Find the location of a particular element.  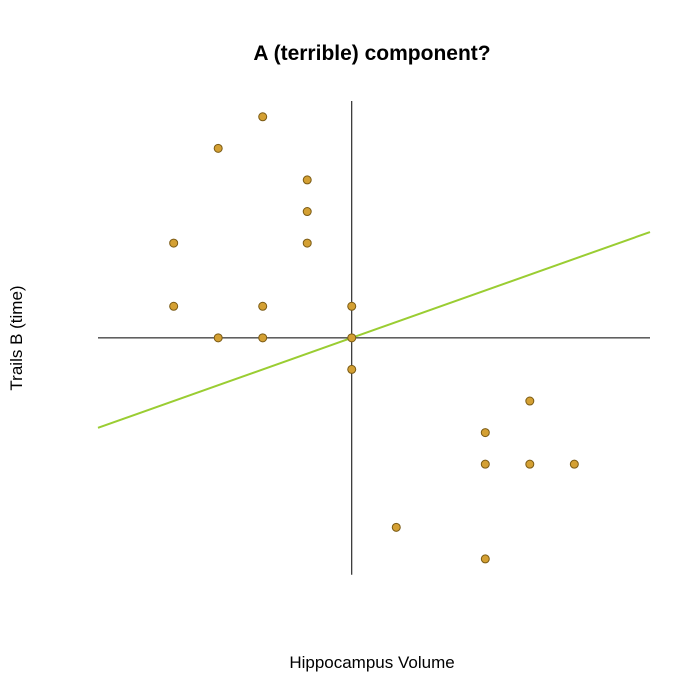

chart-title: A (terrible) component? is located at coordinates (371, 53).